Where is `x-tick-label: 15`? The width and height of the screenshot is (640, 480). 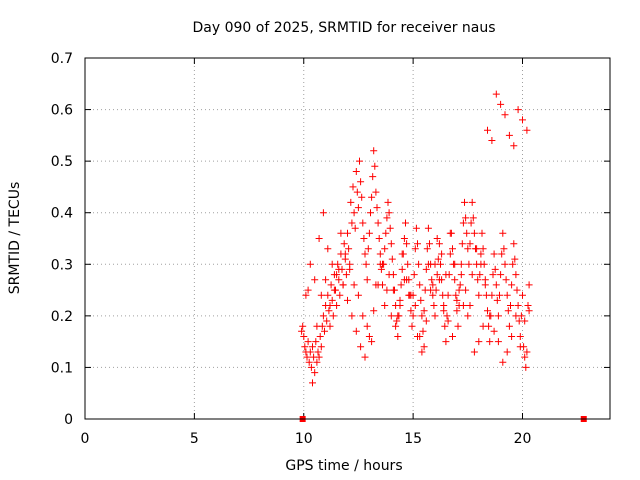 x-tick-label: 15 is located at coordinates (413, 439).